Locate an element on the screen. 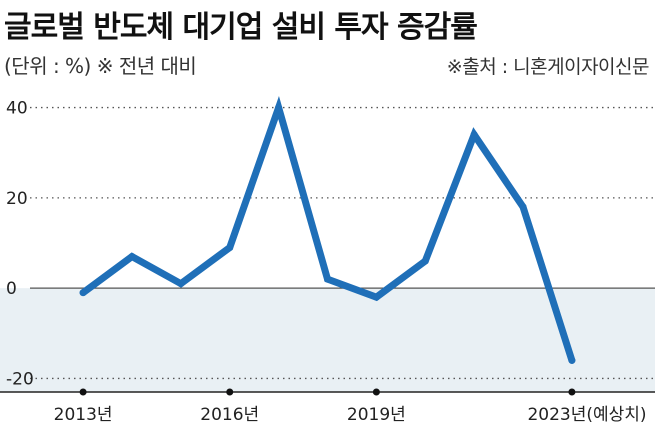  y-tick-label: 20 is located at coordinates (17, 199).